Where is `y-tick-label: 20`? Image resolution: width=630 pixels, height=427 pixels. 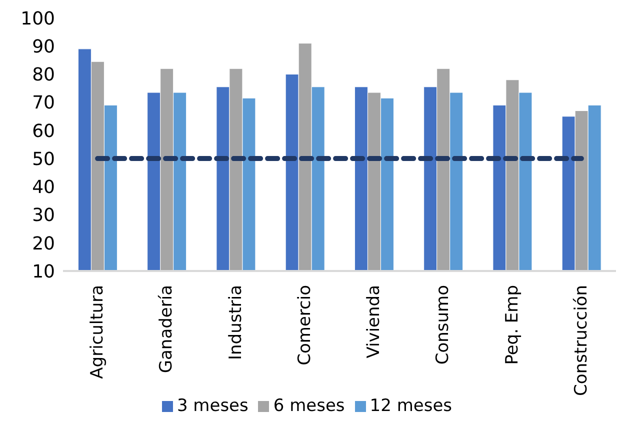
y-tick-label: 20 is located at coordinates (43, 243).